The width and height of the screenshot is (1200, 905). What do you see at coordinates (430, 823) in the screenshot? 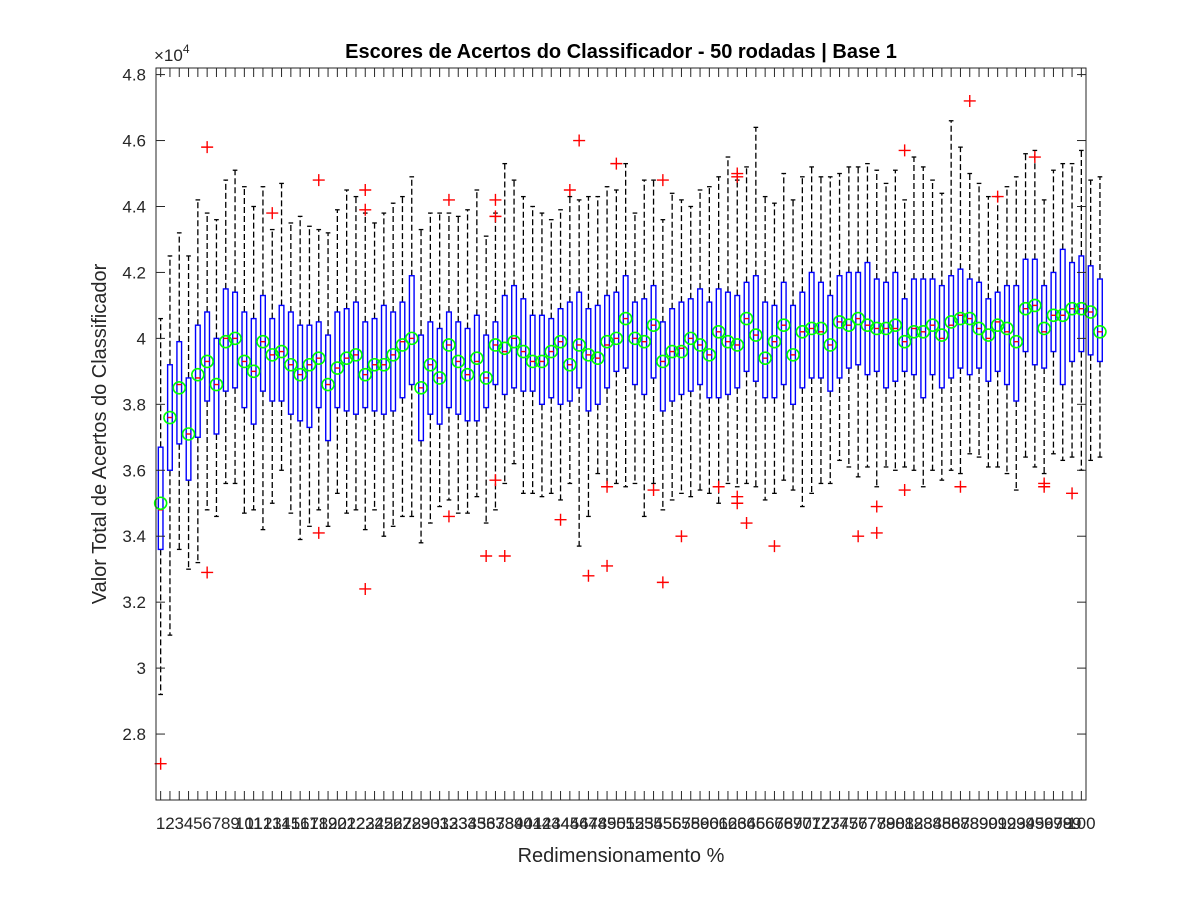
I see `x-tick-label: 30` at bounding box center [430, 823].